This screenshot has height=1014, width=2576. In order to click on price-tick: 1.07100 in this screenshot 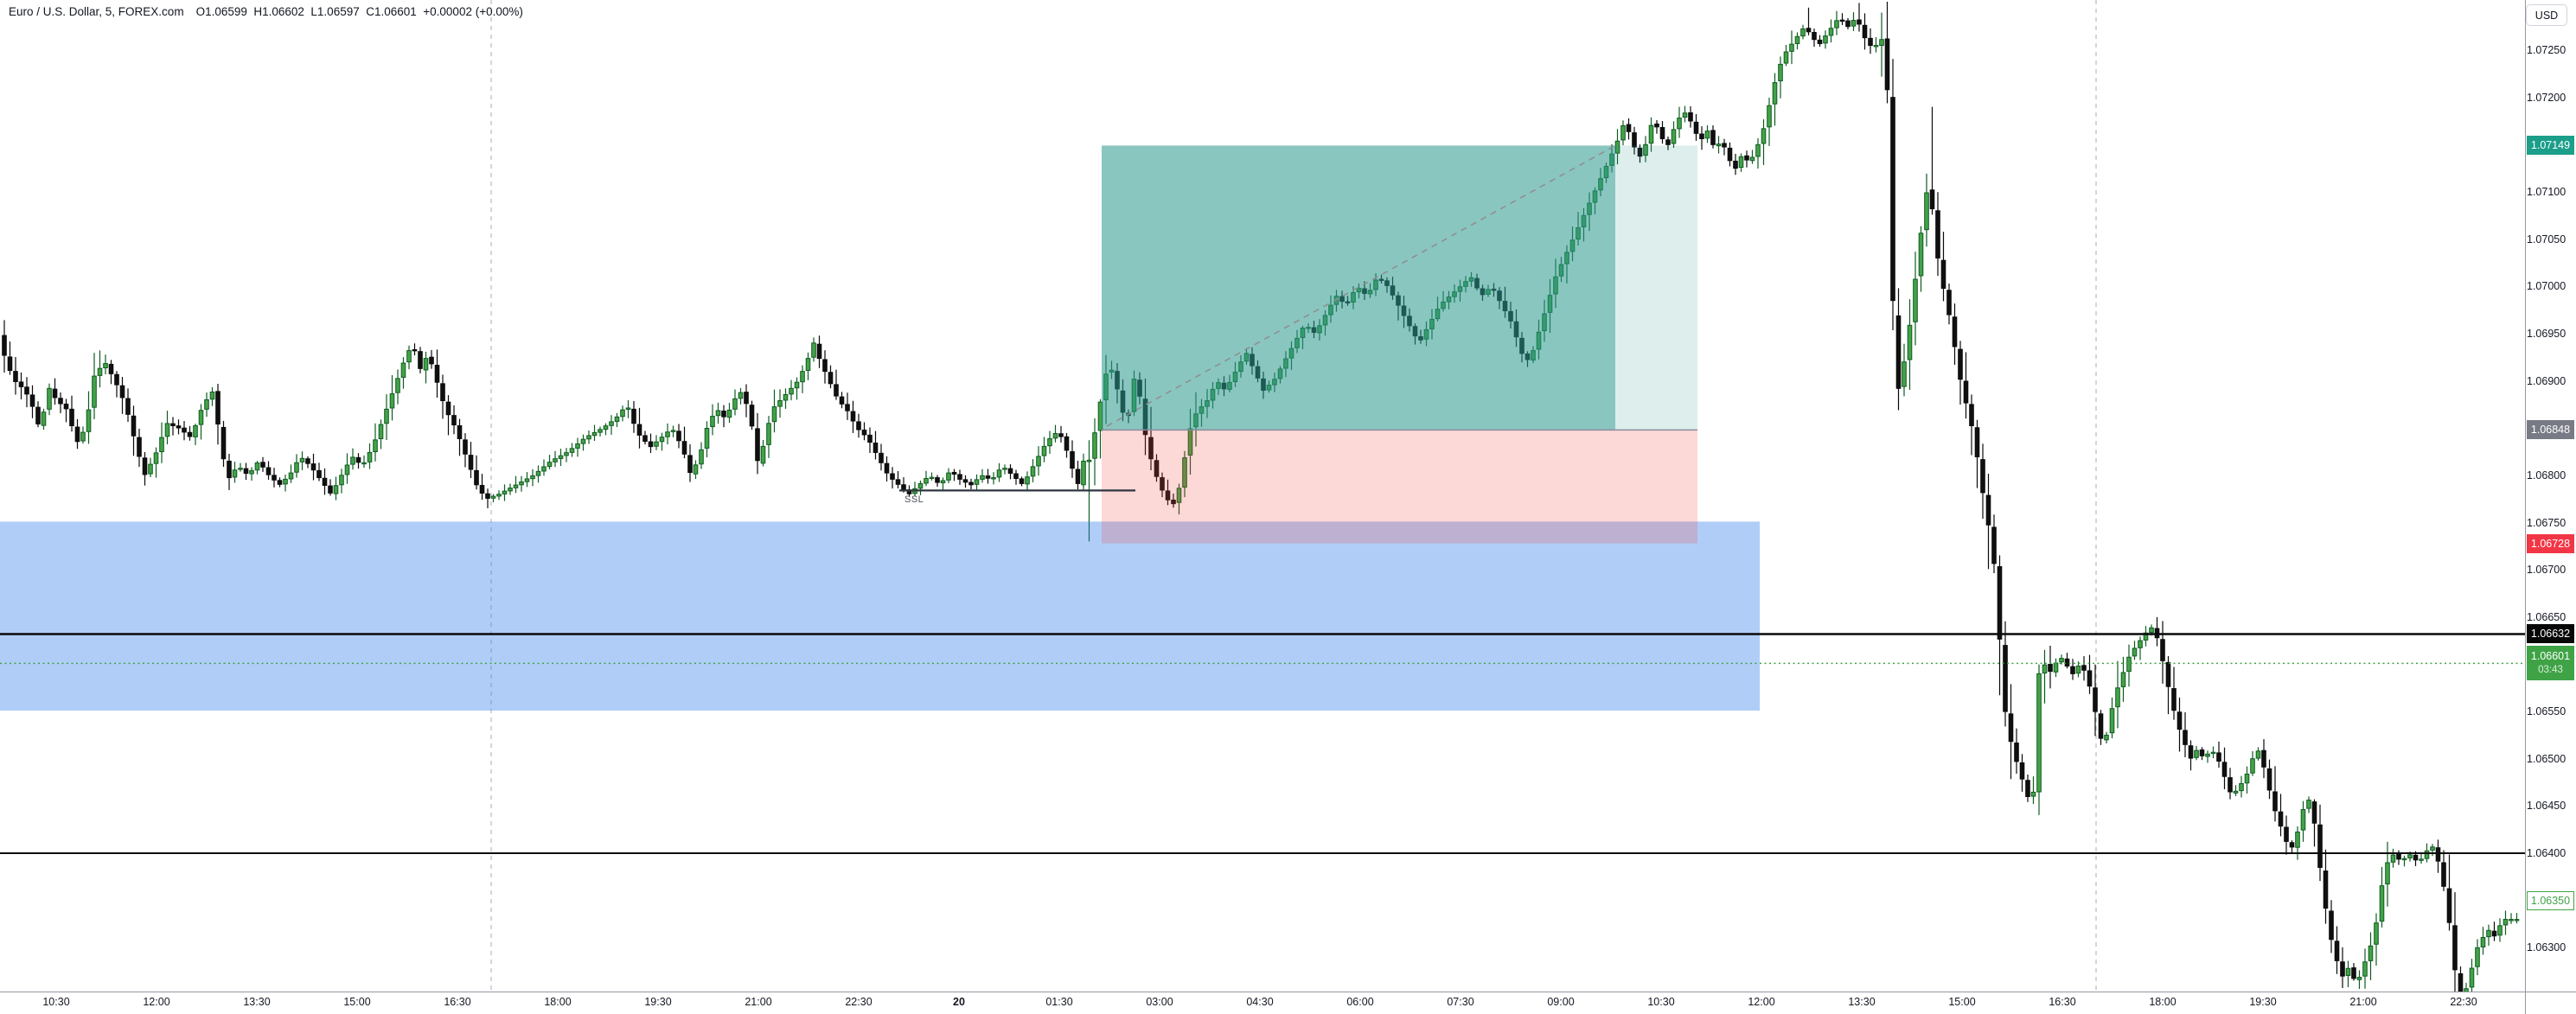, I will do `click(2547, 191)`.